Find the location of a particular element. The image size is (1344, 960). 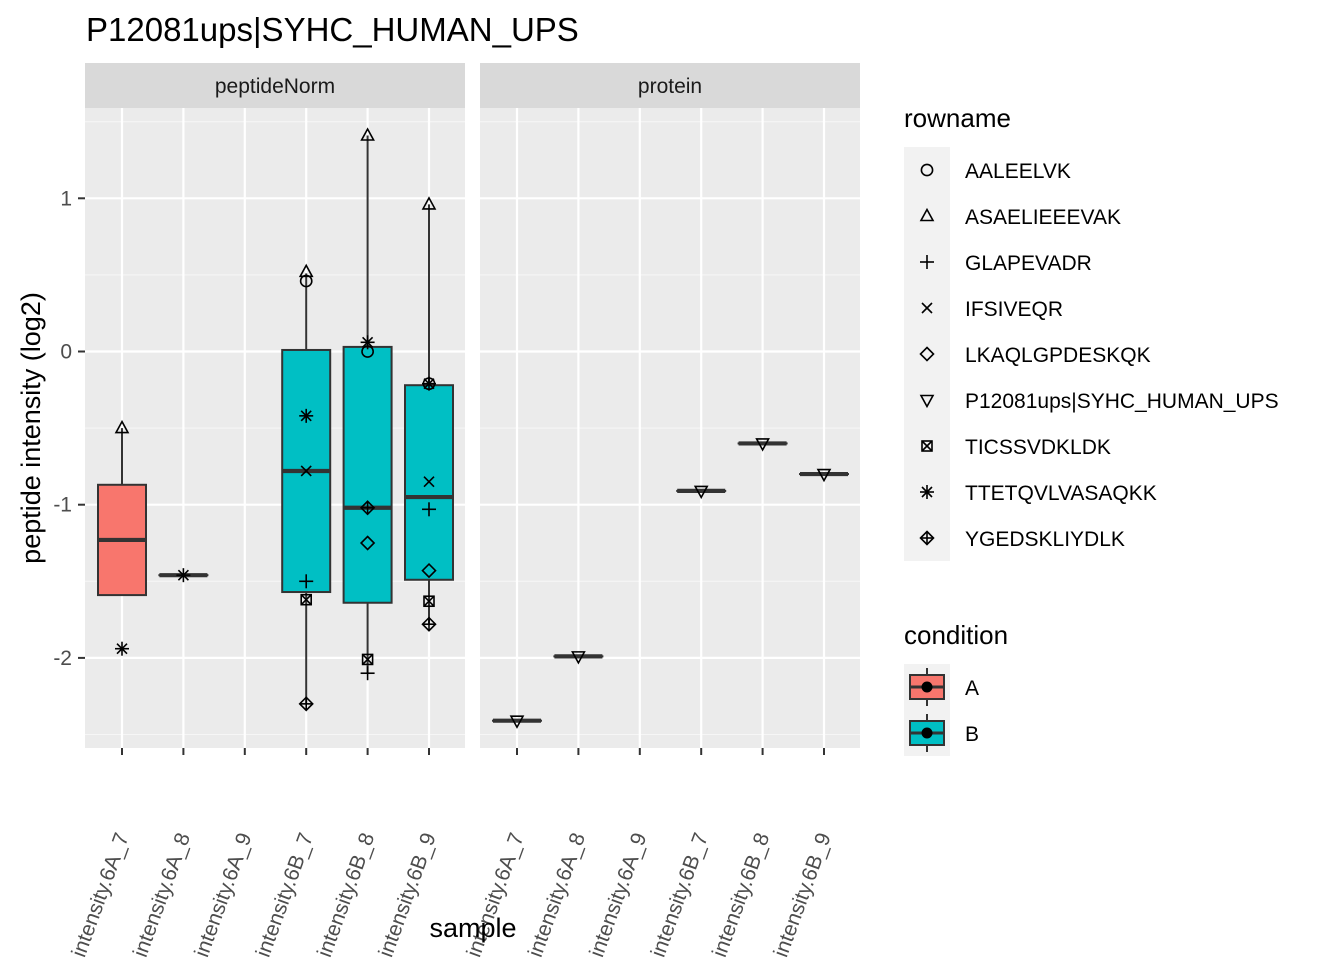

y-axis-label: peptide intensity (log2) is located at coordinates (31, 428).